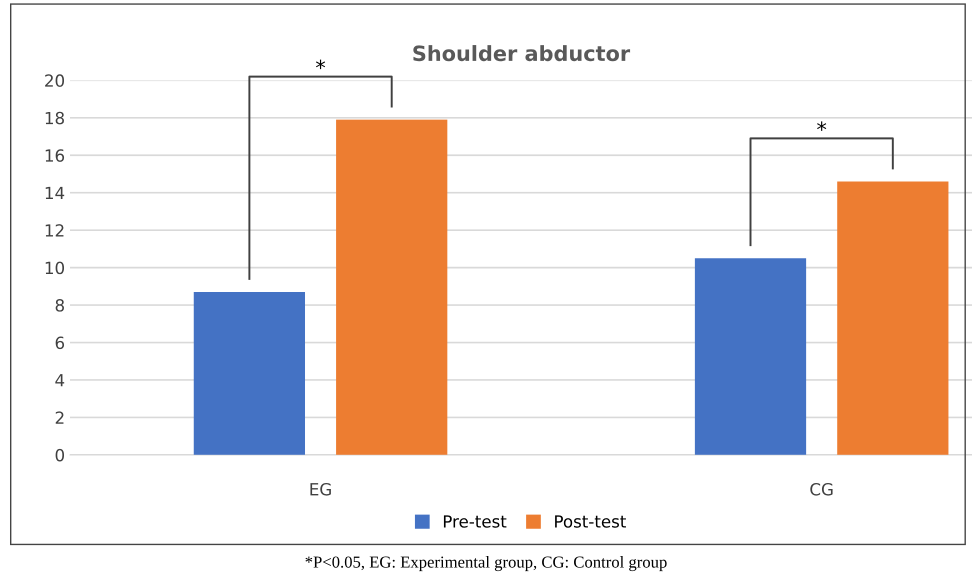  I want to click on legend-label: Pre-test, so click(475, 521).